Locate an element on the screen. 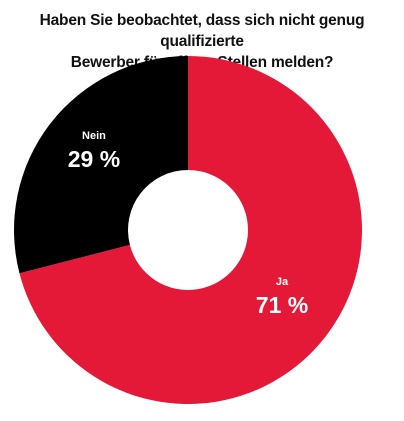 Image resolution: width=404 pixels, height=421 pixels. slice-name-label-ja: Ja is located at coordinates (282, 282).